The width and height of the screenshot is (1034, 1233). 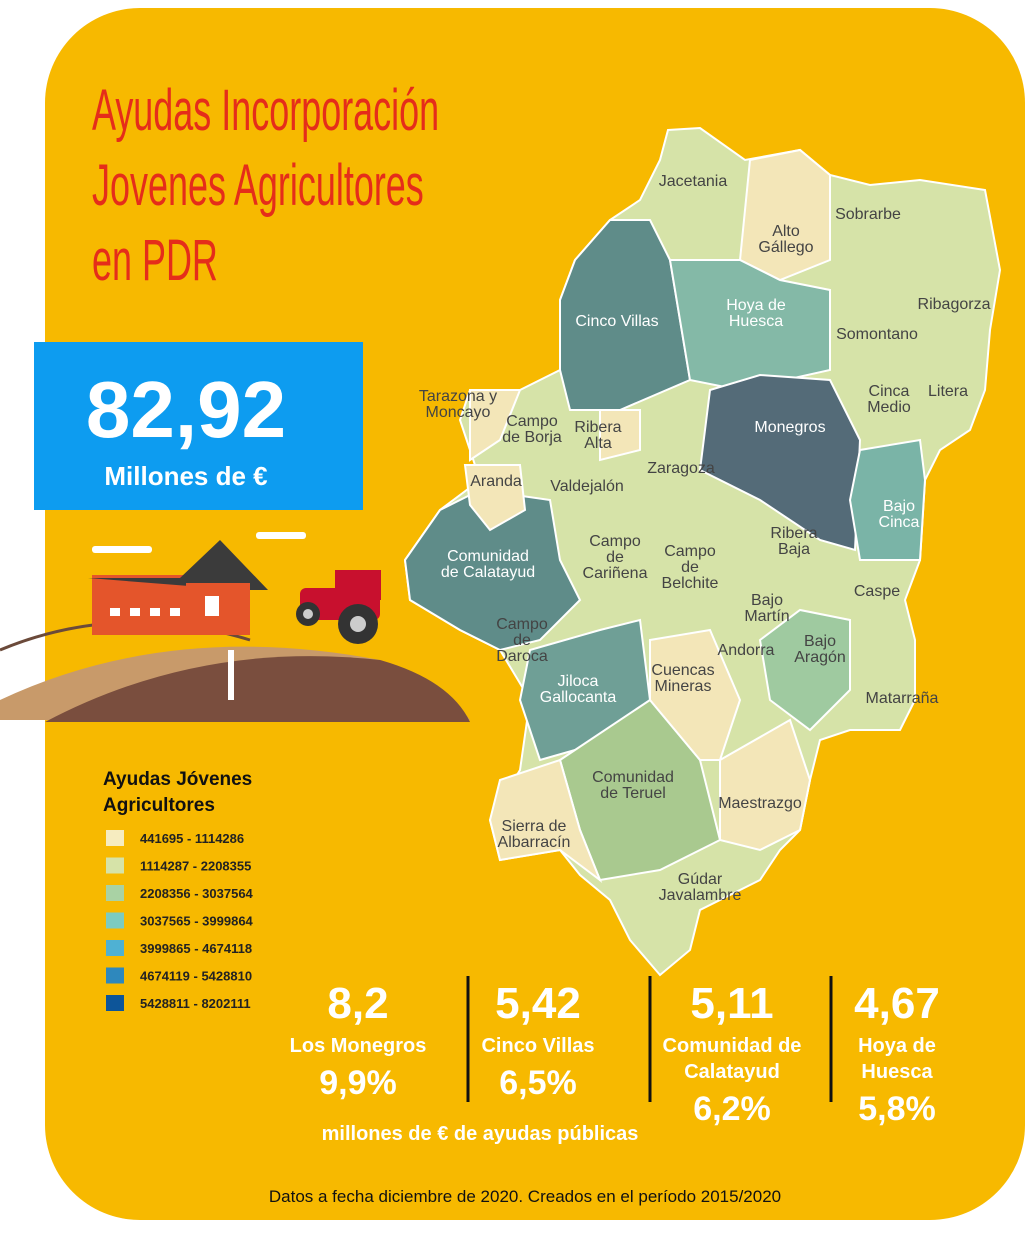 What do you see at coordinates (820, 657) in the screenshot?
I see `region-label: Aragón` at bounding box center [820, 657].